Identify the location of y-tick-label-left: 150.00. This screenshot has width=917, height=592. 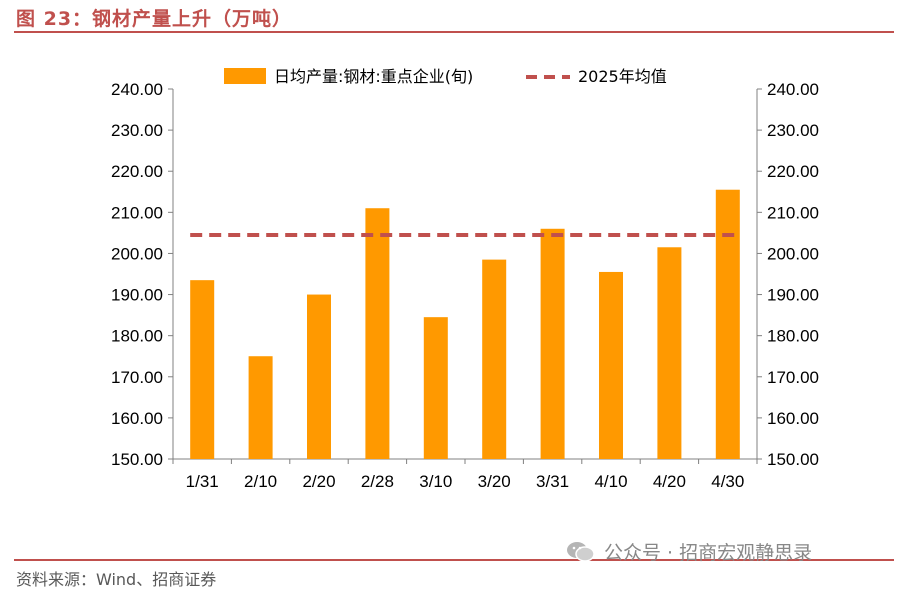
(137, 459).